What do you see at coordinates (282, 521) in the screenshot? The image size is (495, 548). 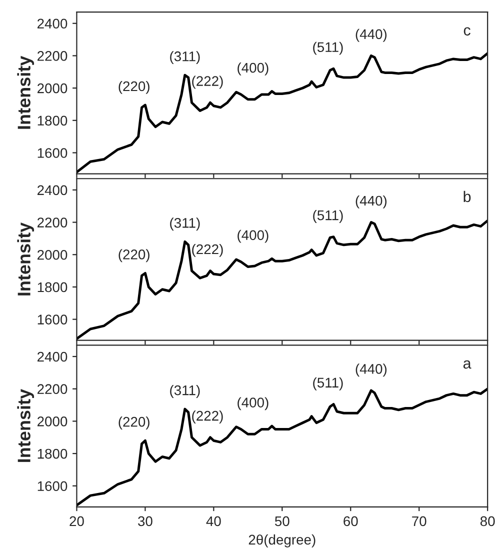 I see `x-tick-label: 50` at bounding box center [282, 521].